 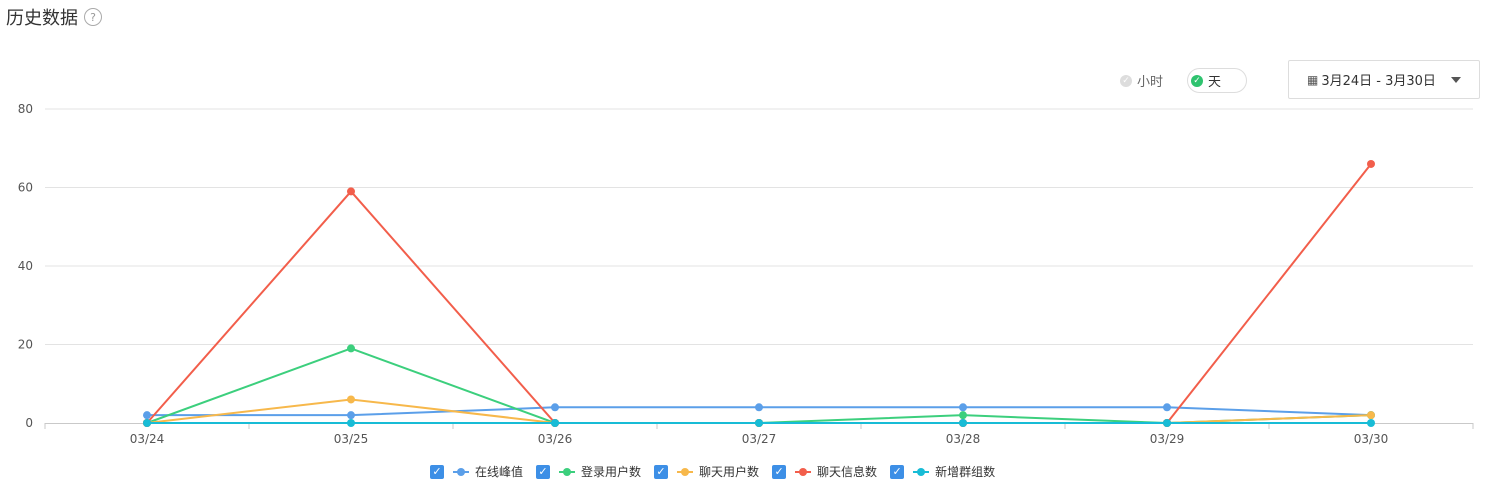 I want to click on x-tick-label: 03/26, so click(x=555, y=439).